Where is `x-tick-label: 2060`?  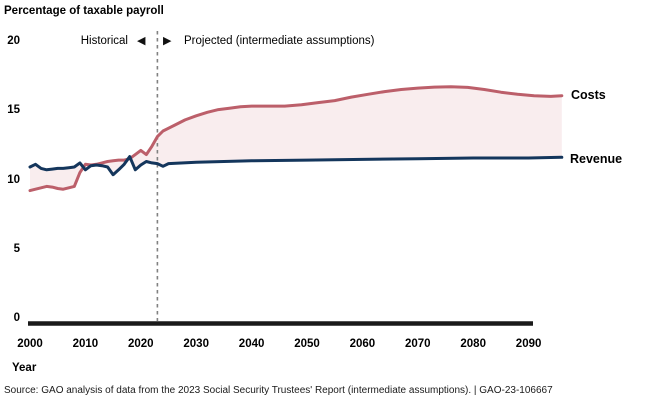 x-tick-label: 2060 is located at coordinates (362, 344).